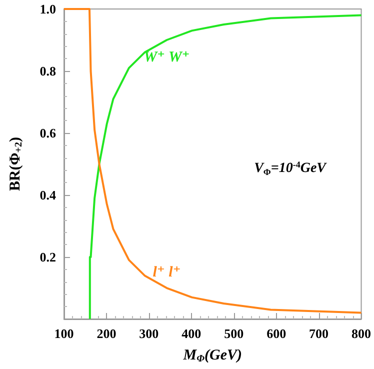 The image size is (374, 369). I want to click on series-label: l⁺ l⁺, so click(166, 272).